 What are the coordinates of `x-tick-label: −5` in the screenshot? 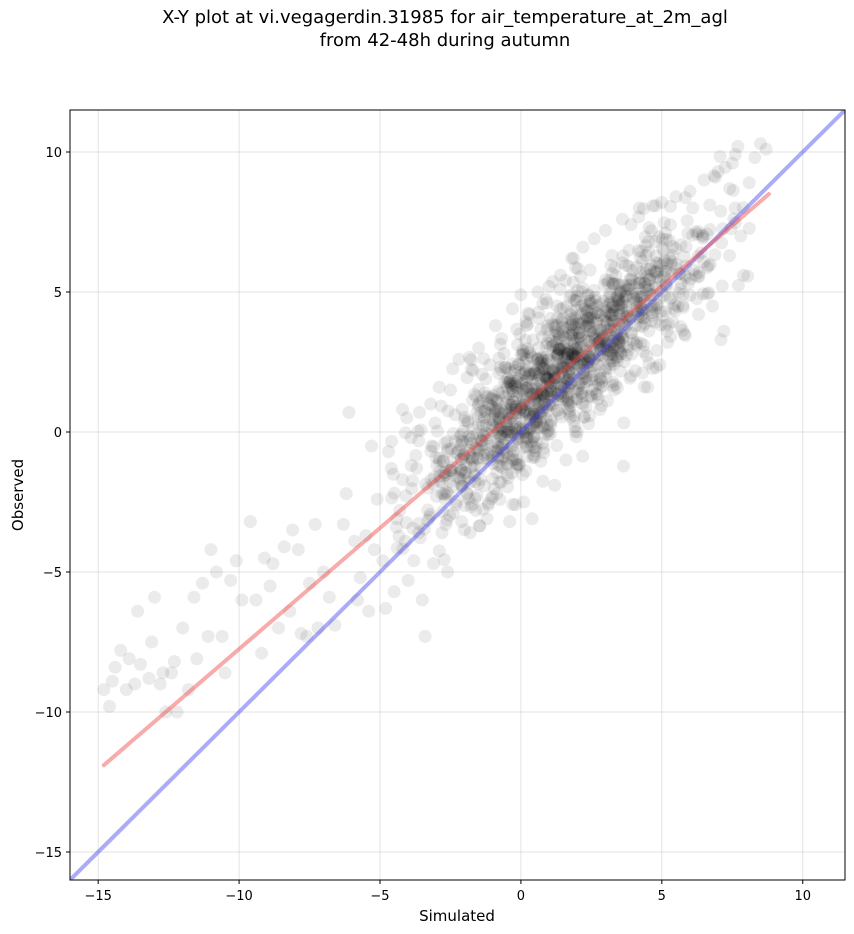 It's located at (379, 896).